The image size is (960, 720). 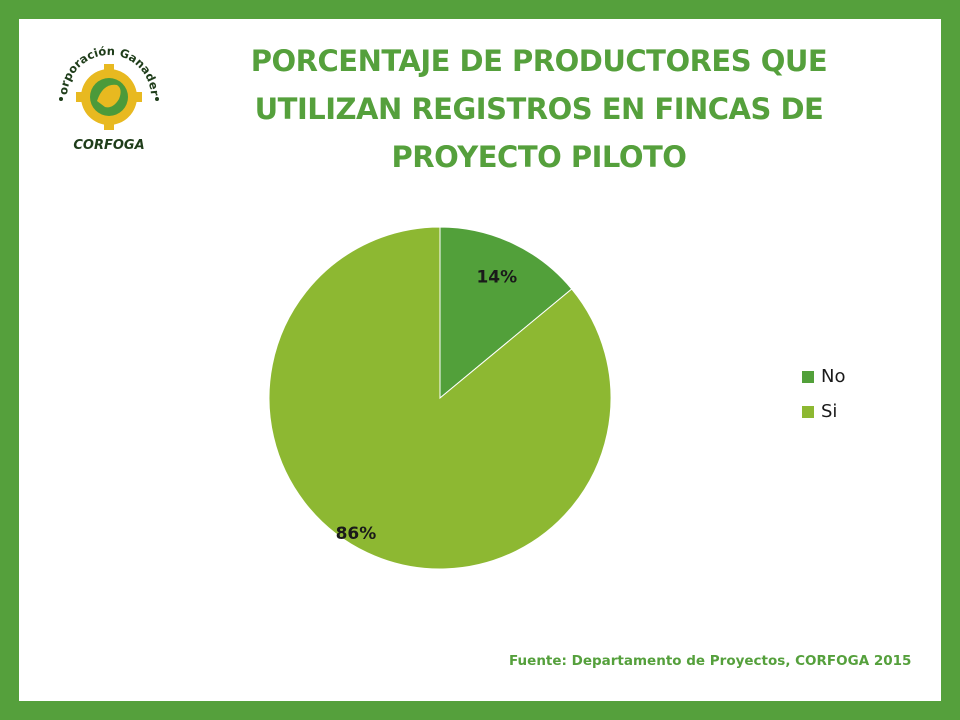 I want to click on data-label-si: 86%, so click(x=356, y=534).